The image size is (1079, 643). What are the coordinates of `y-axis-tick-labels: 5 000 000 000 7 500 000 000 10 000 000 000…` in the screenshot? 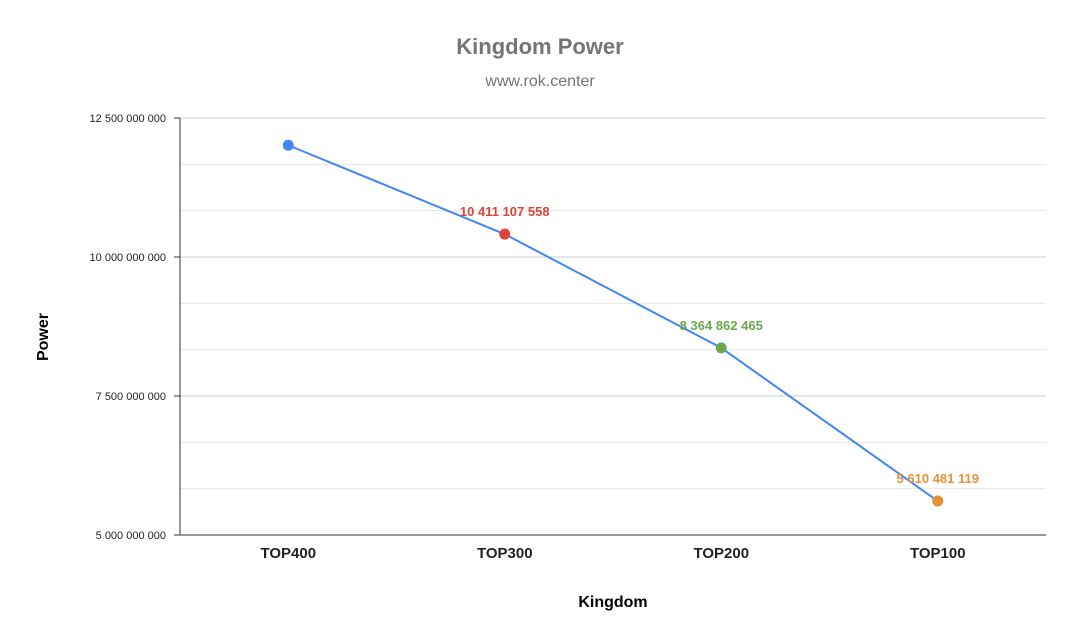 It's located at (128, 327).